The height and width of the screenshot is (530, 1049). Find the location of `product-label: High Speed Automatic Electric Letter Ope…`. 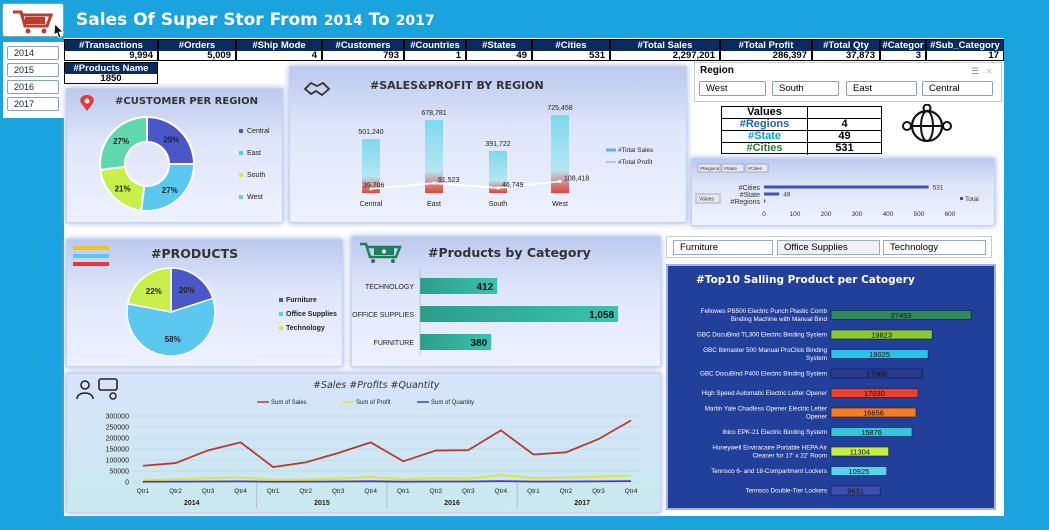

product-label: High Speed Automatic Electric Letter Ope… is located at coordinates (764, 393).